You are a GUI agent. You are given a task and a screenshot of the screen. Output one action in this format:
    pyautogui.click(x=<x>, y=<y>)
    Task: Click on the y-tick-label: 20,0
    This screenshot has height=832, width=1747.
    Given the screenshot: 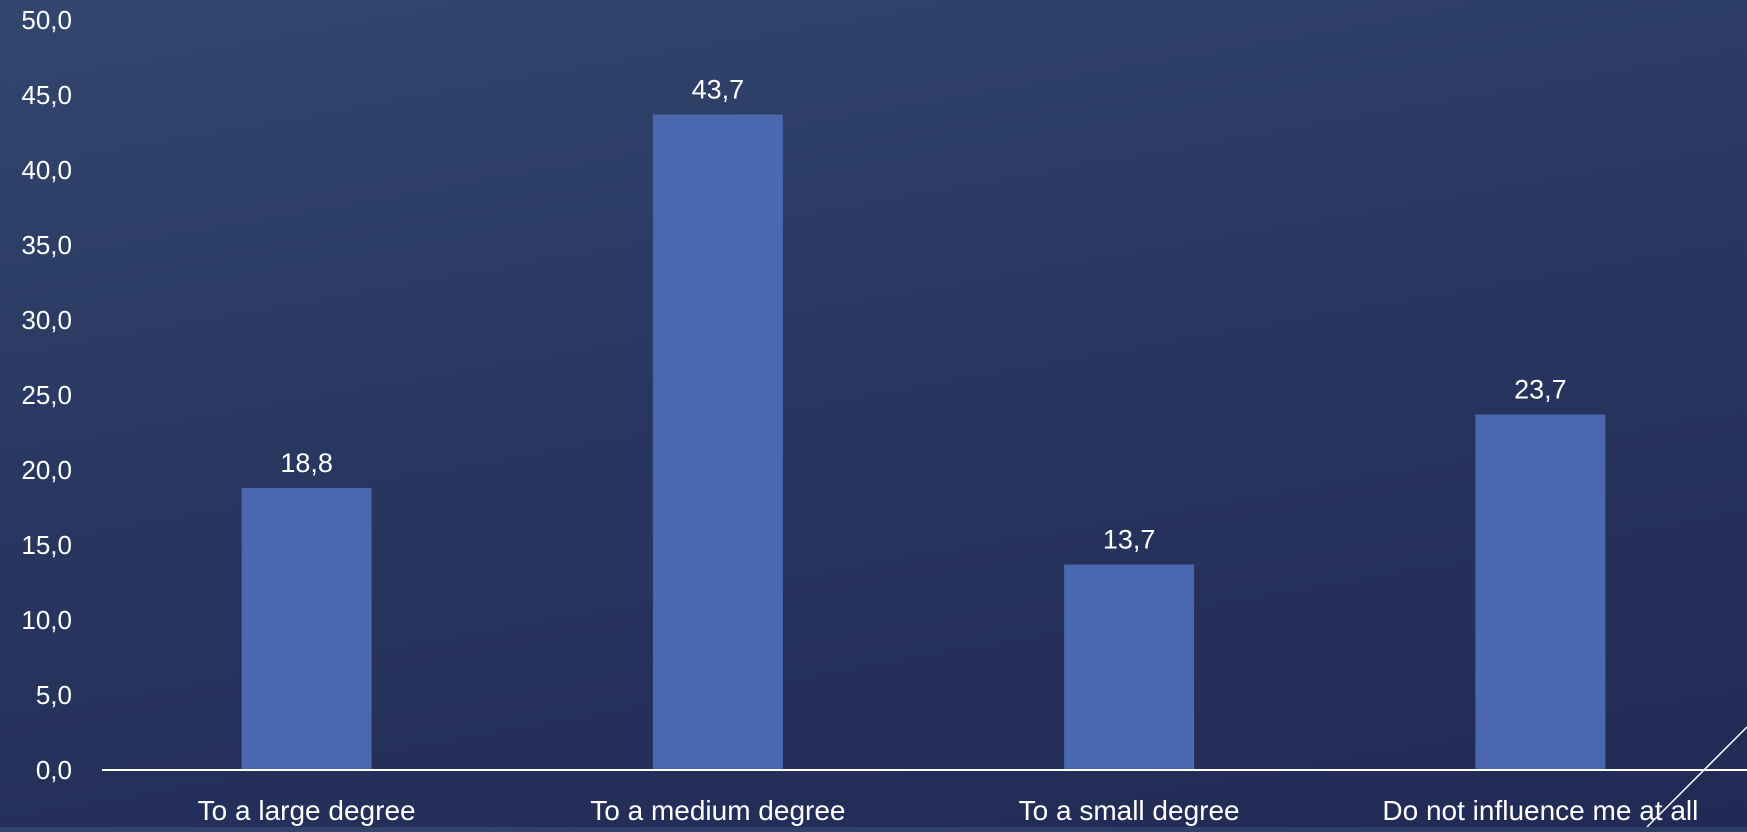 What is the action you would take?
    pyautogui.click(x=46, y=470)
    